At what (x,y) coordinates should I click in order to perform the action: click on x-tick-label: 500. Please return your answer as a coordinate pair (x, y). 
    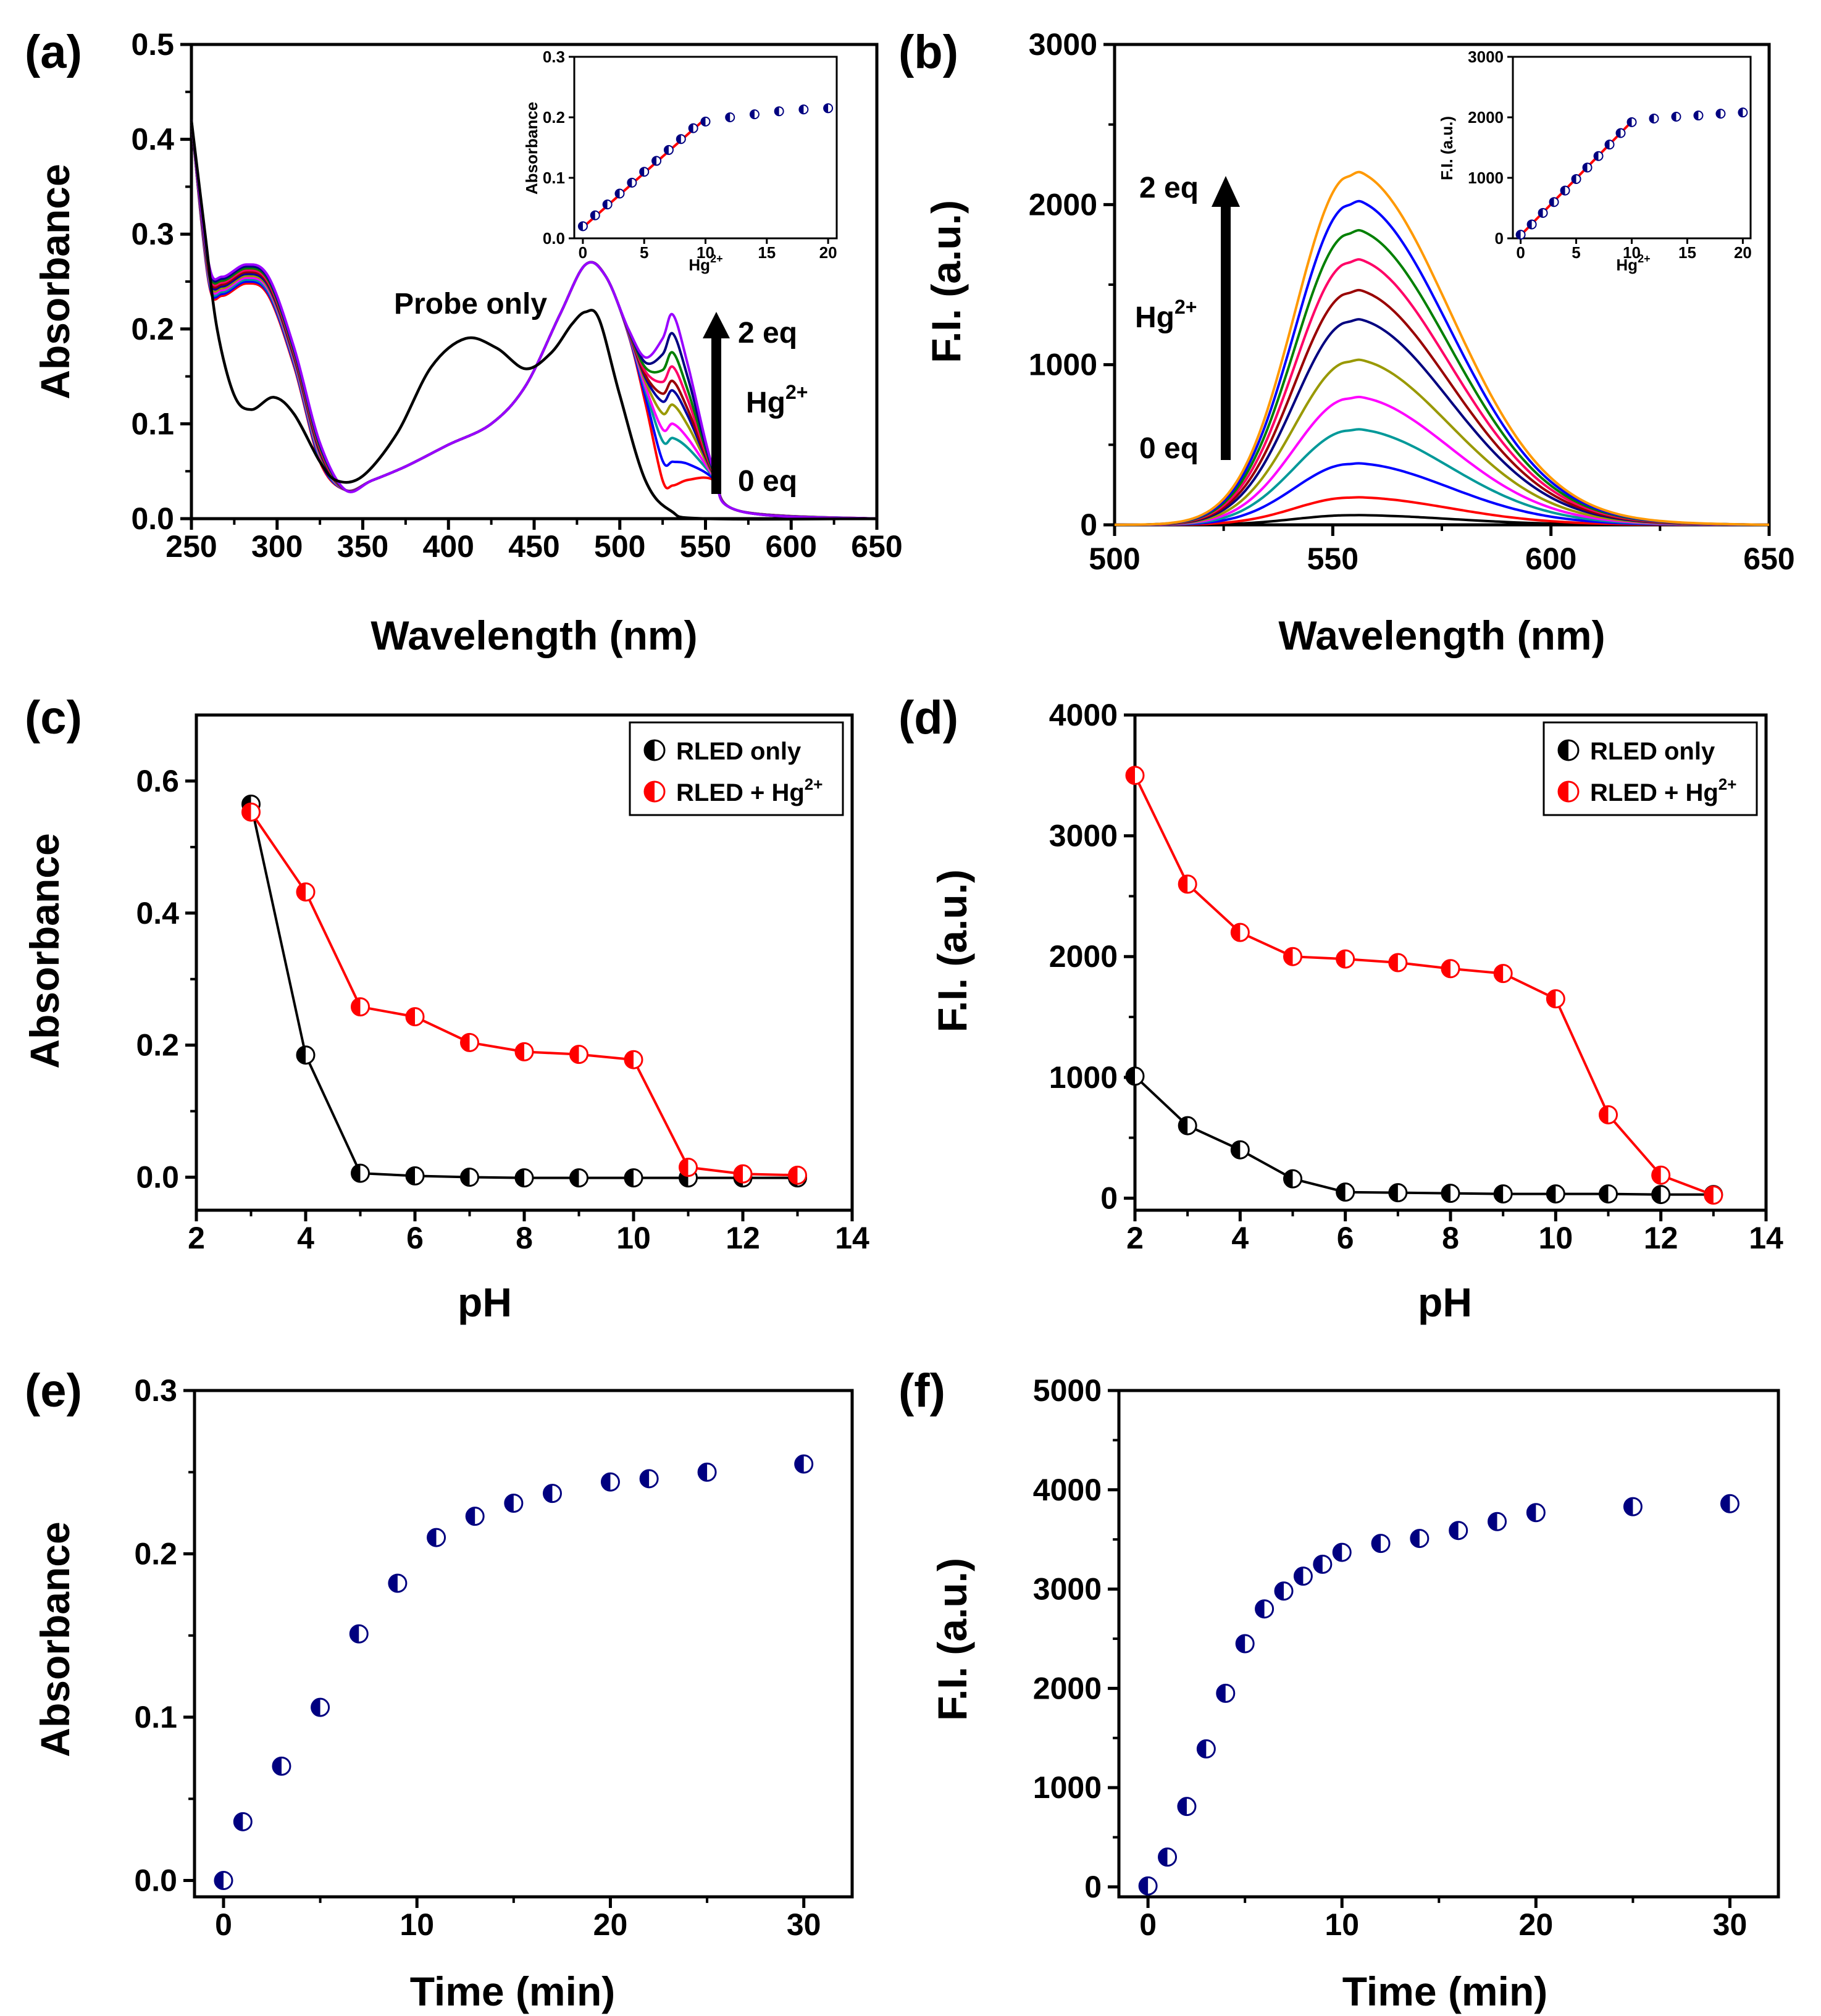
    Looking at the image, I should click on (1115, 559).